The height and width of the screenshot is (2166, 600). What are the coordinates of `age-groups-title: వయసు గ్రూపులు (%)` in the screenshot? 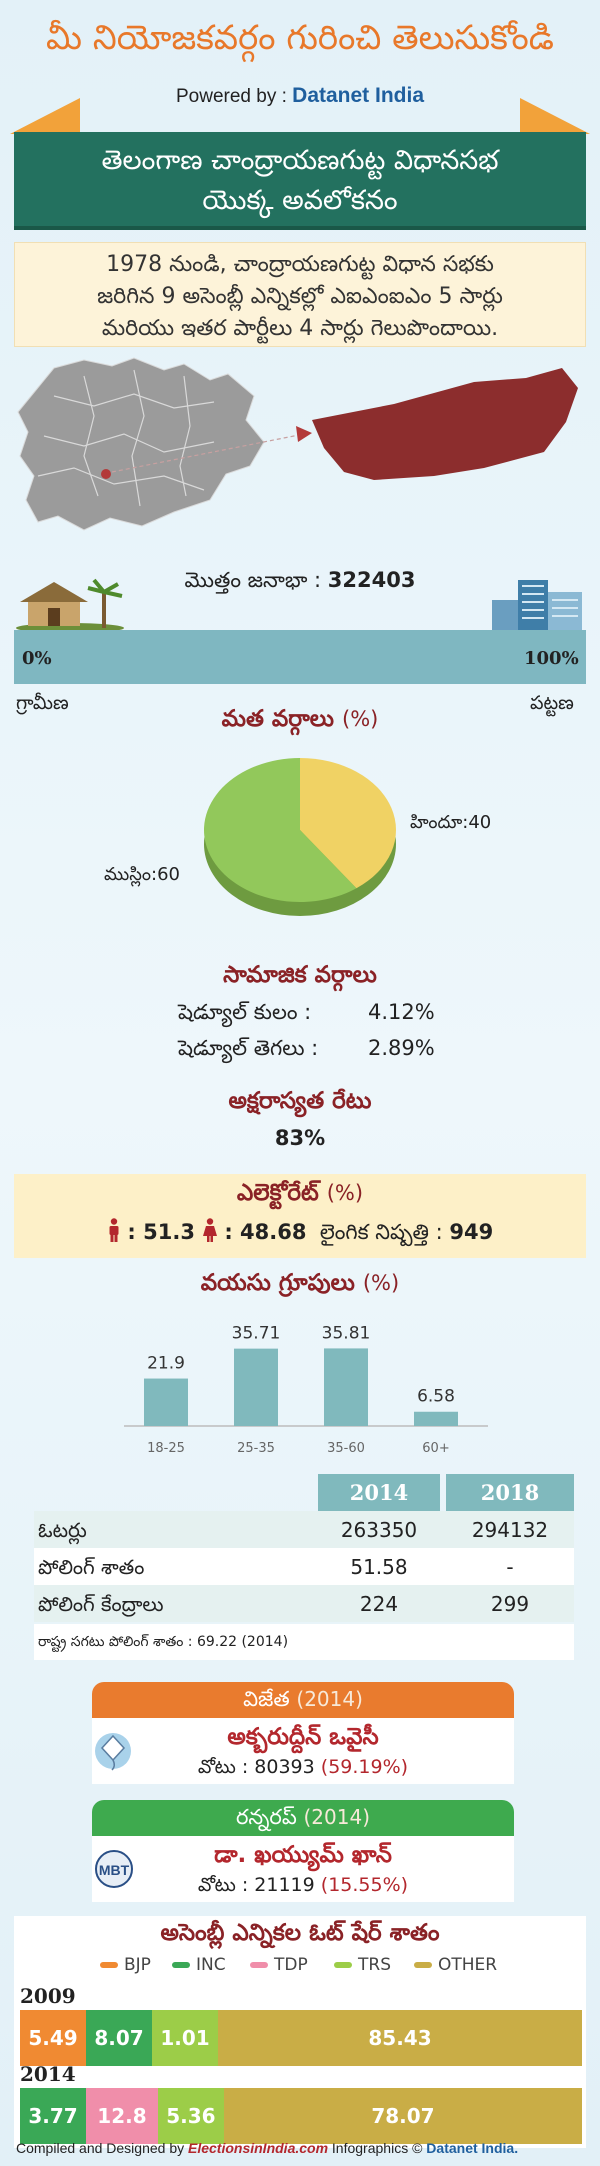 It's located at (300, 1286).